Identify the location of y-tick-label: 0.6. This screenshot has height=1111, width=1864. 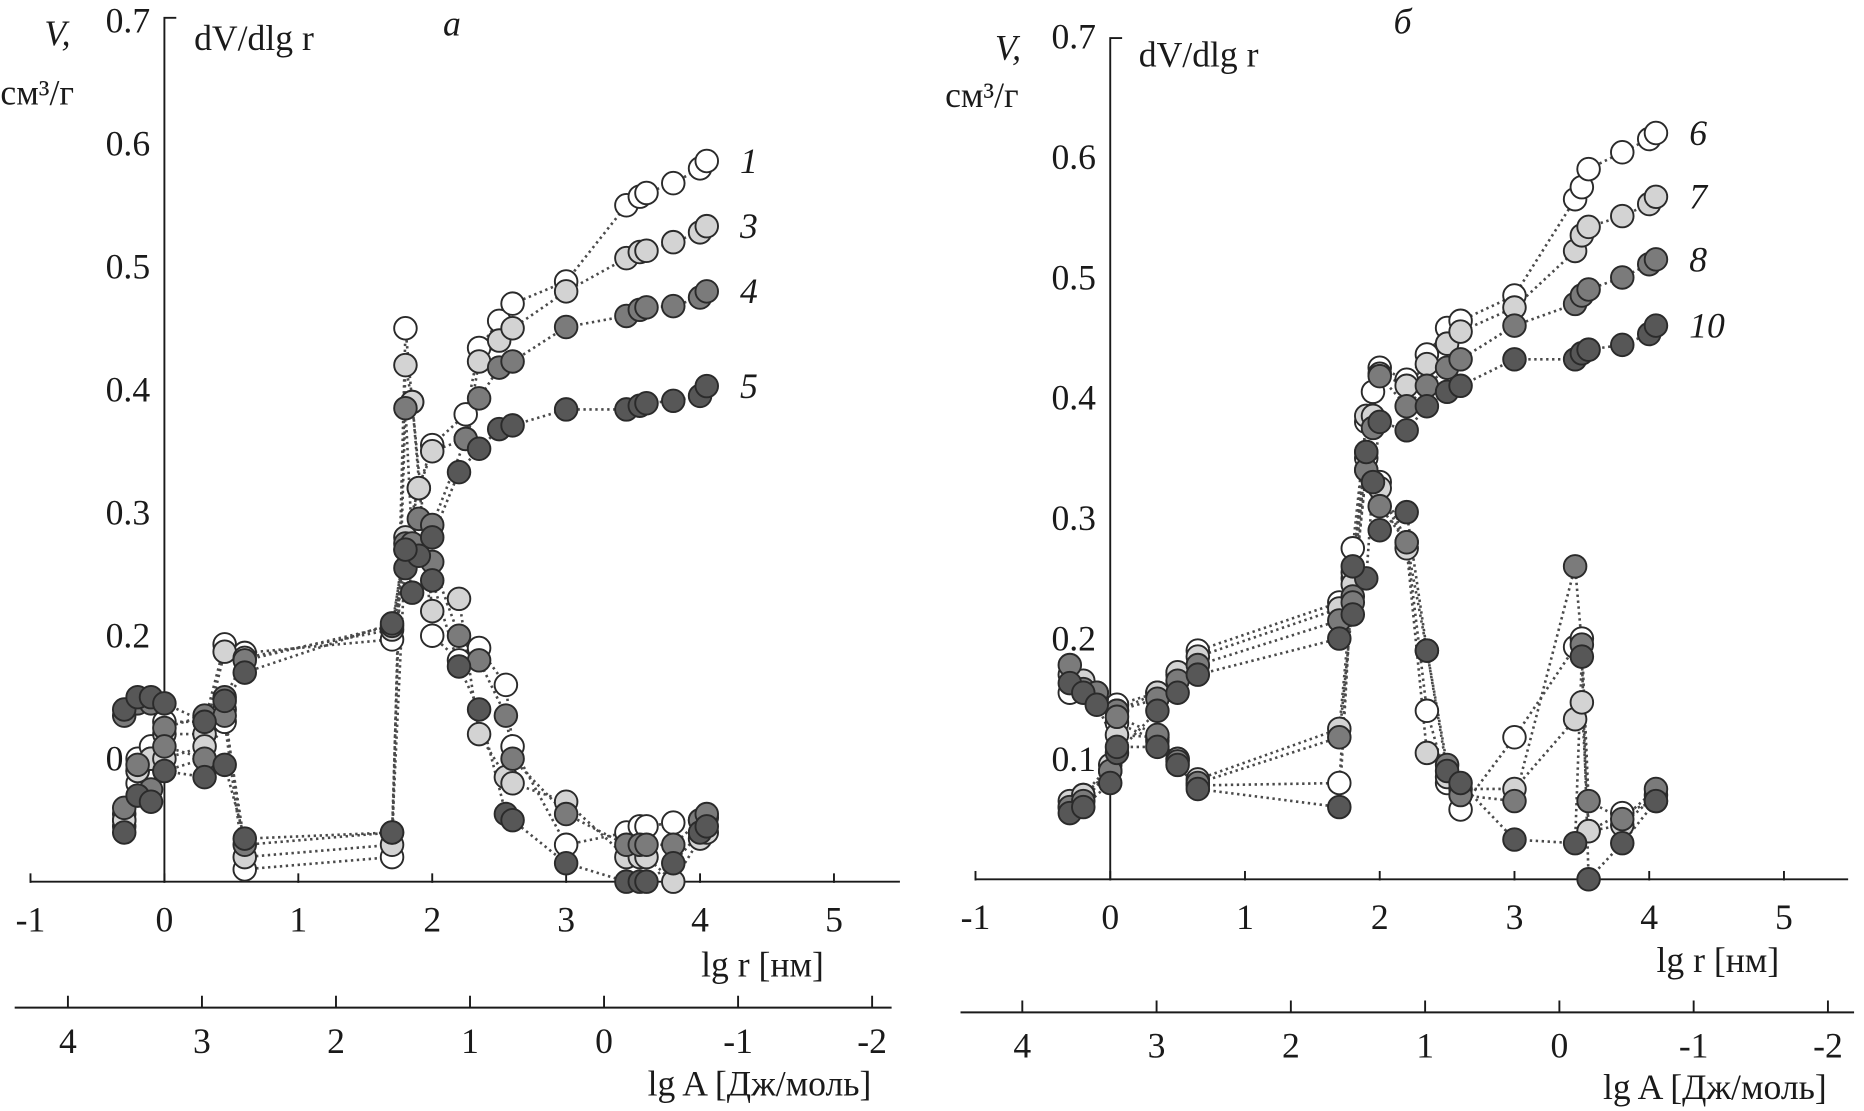
(1073, 157).